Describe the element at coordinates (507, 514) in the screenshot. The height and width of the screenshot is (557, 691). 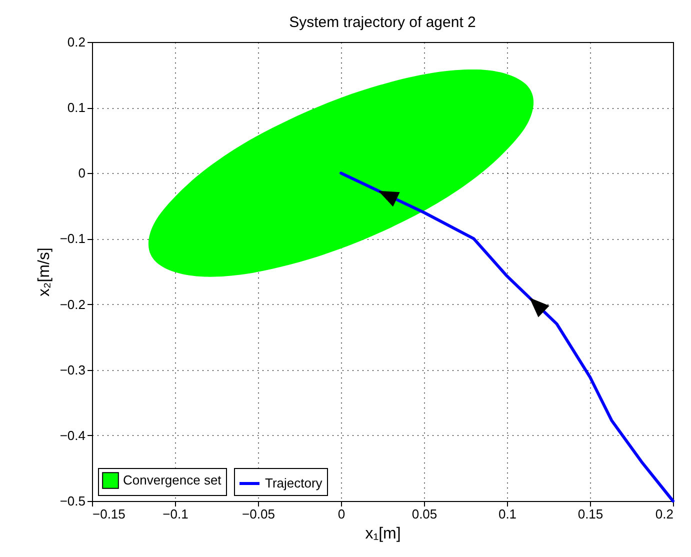
I see `x-tick-label: 0.1` at that location.